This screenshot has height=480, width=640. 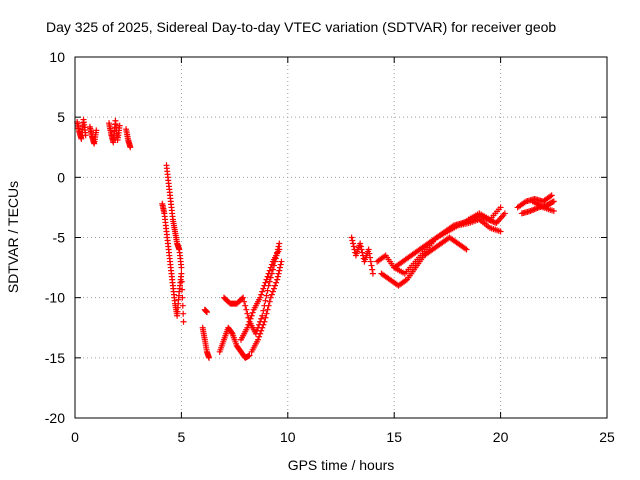 I want to click on y-tick-label: -10, so click(x=55, y=298).